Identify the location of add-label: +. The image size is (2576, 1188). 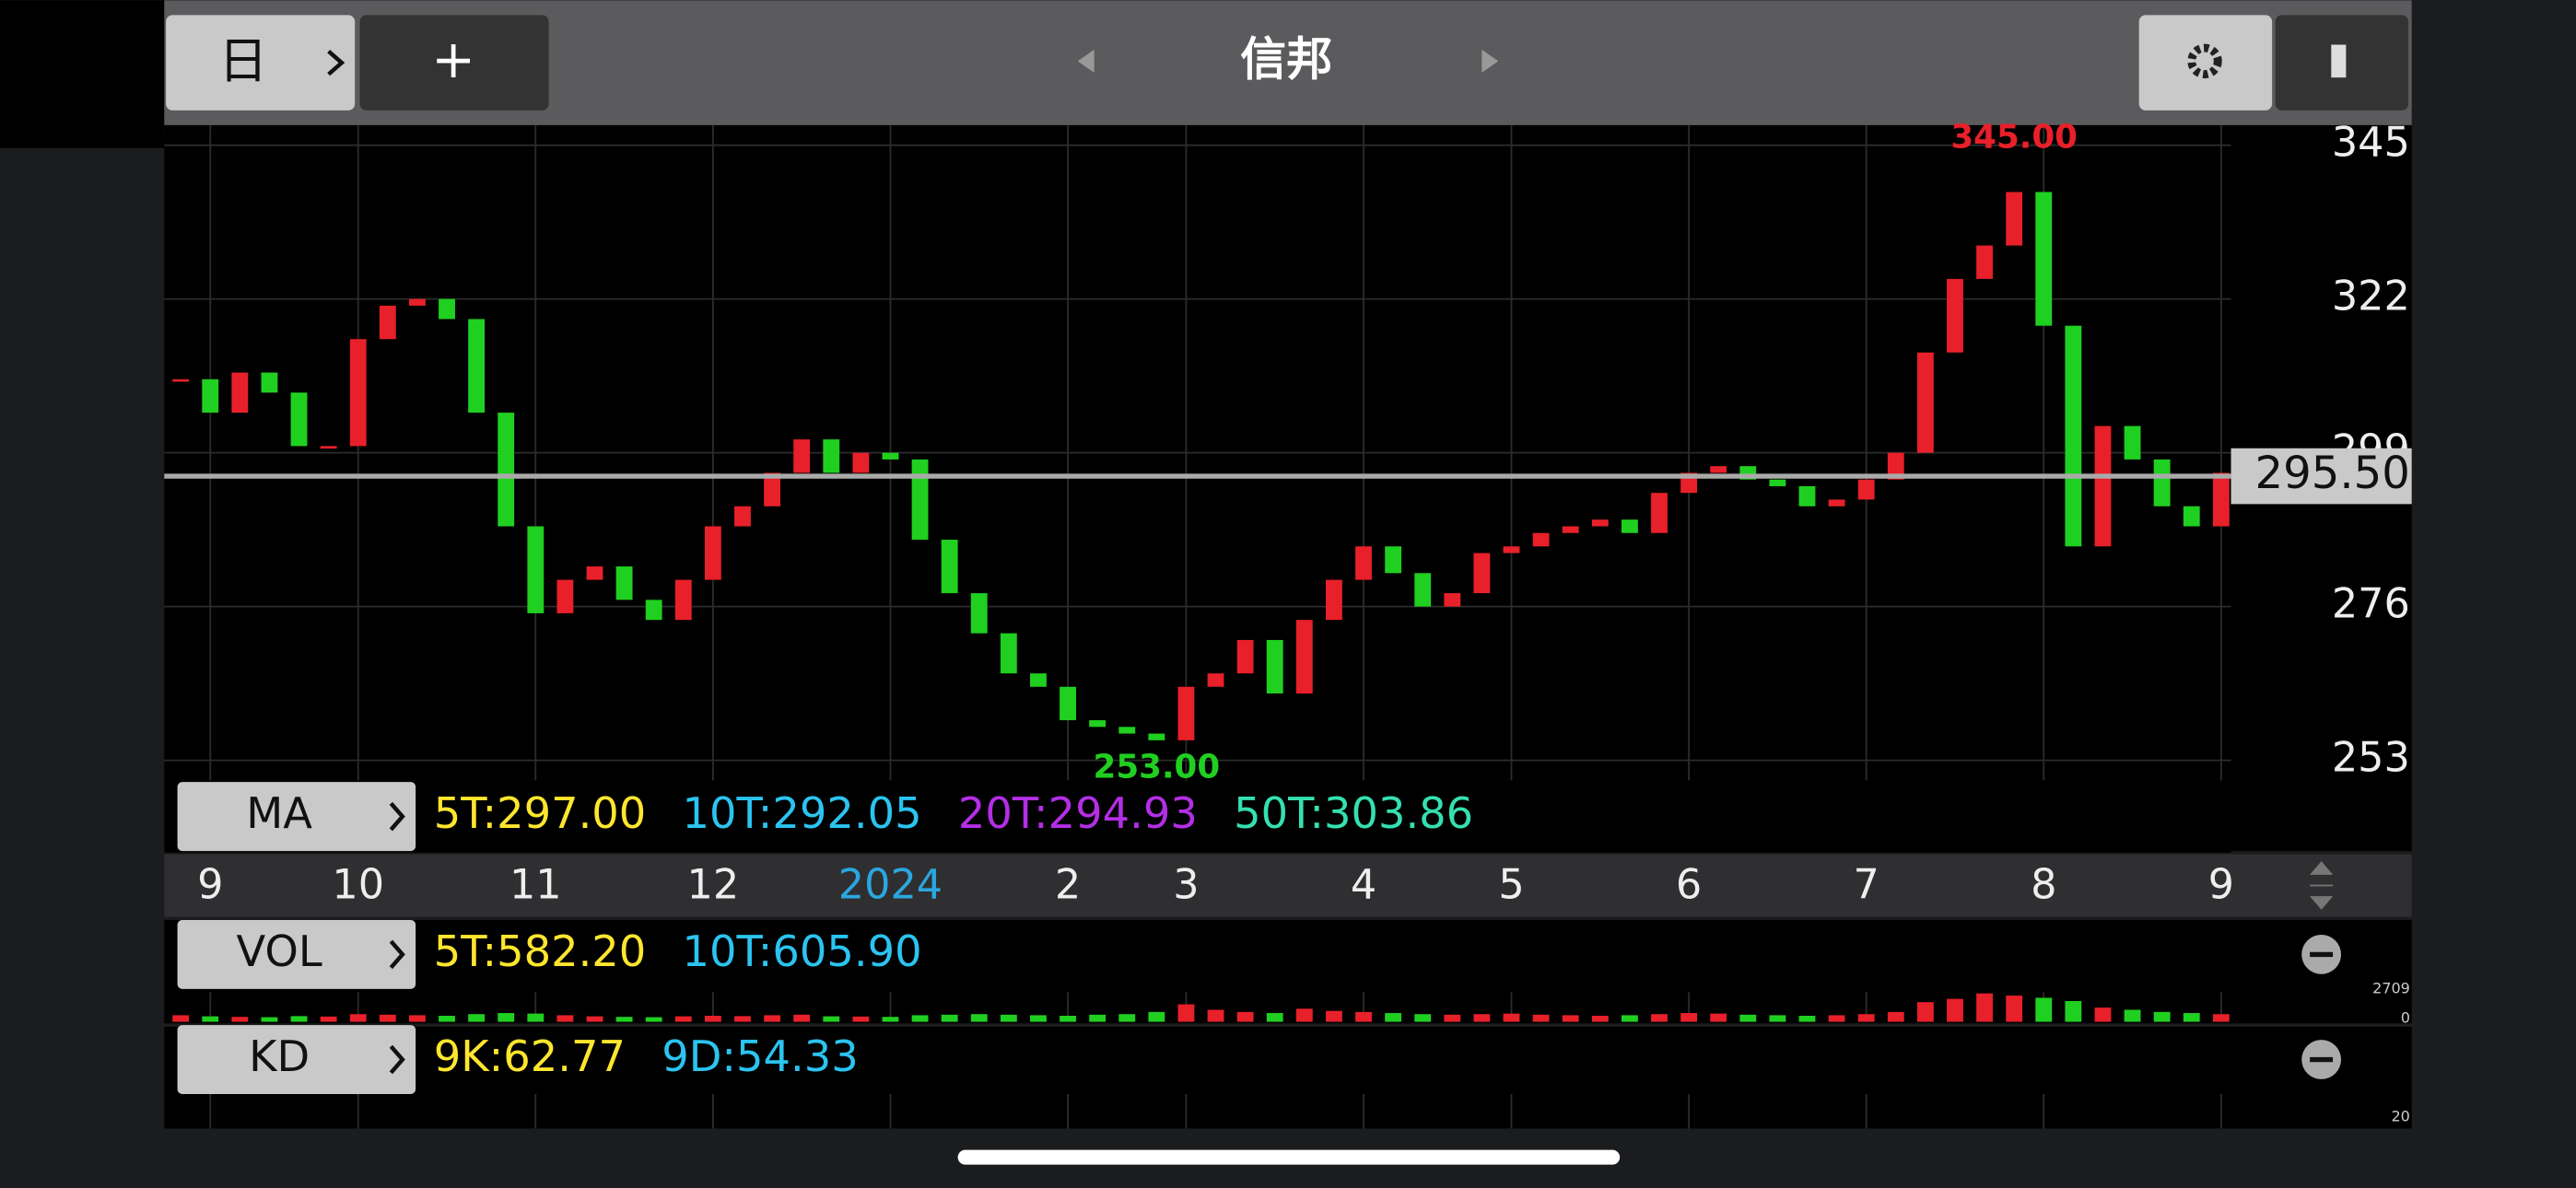
(453, 59).